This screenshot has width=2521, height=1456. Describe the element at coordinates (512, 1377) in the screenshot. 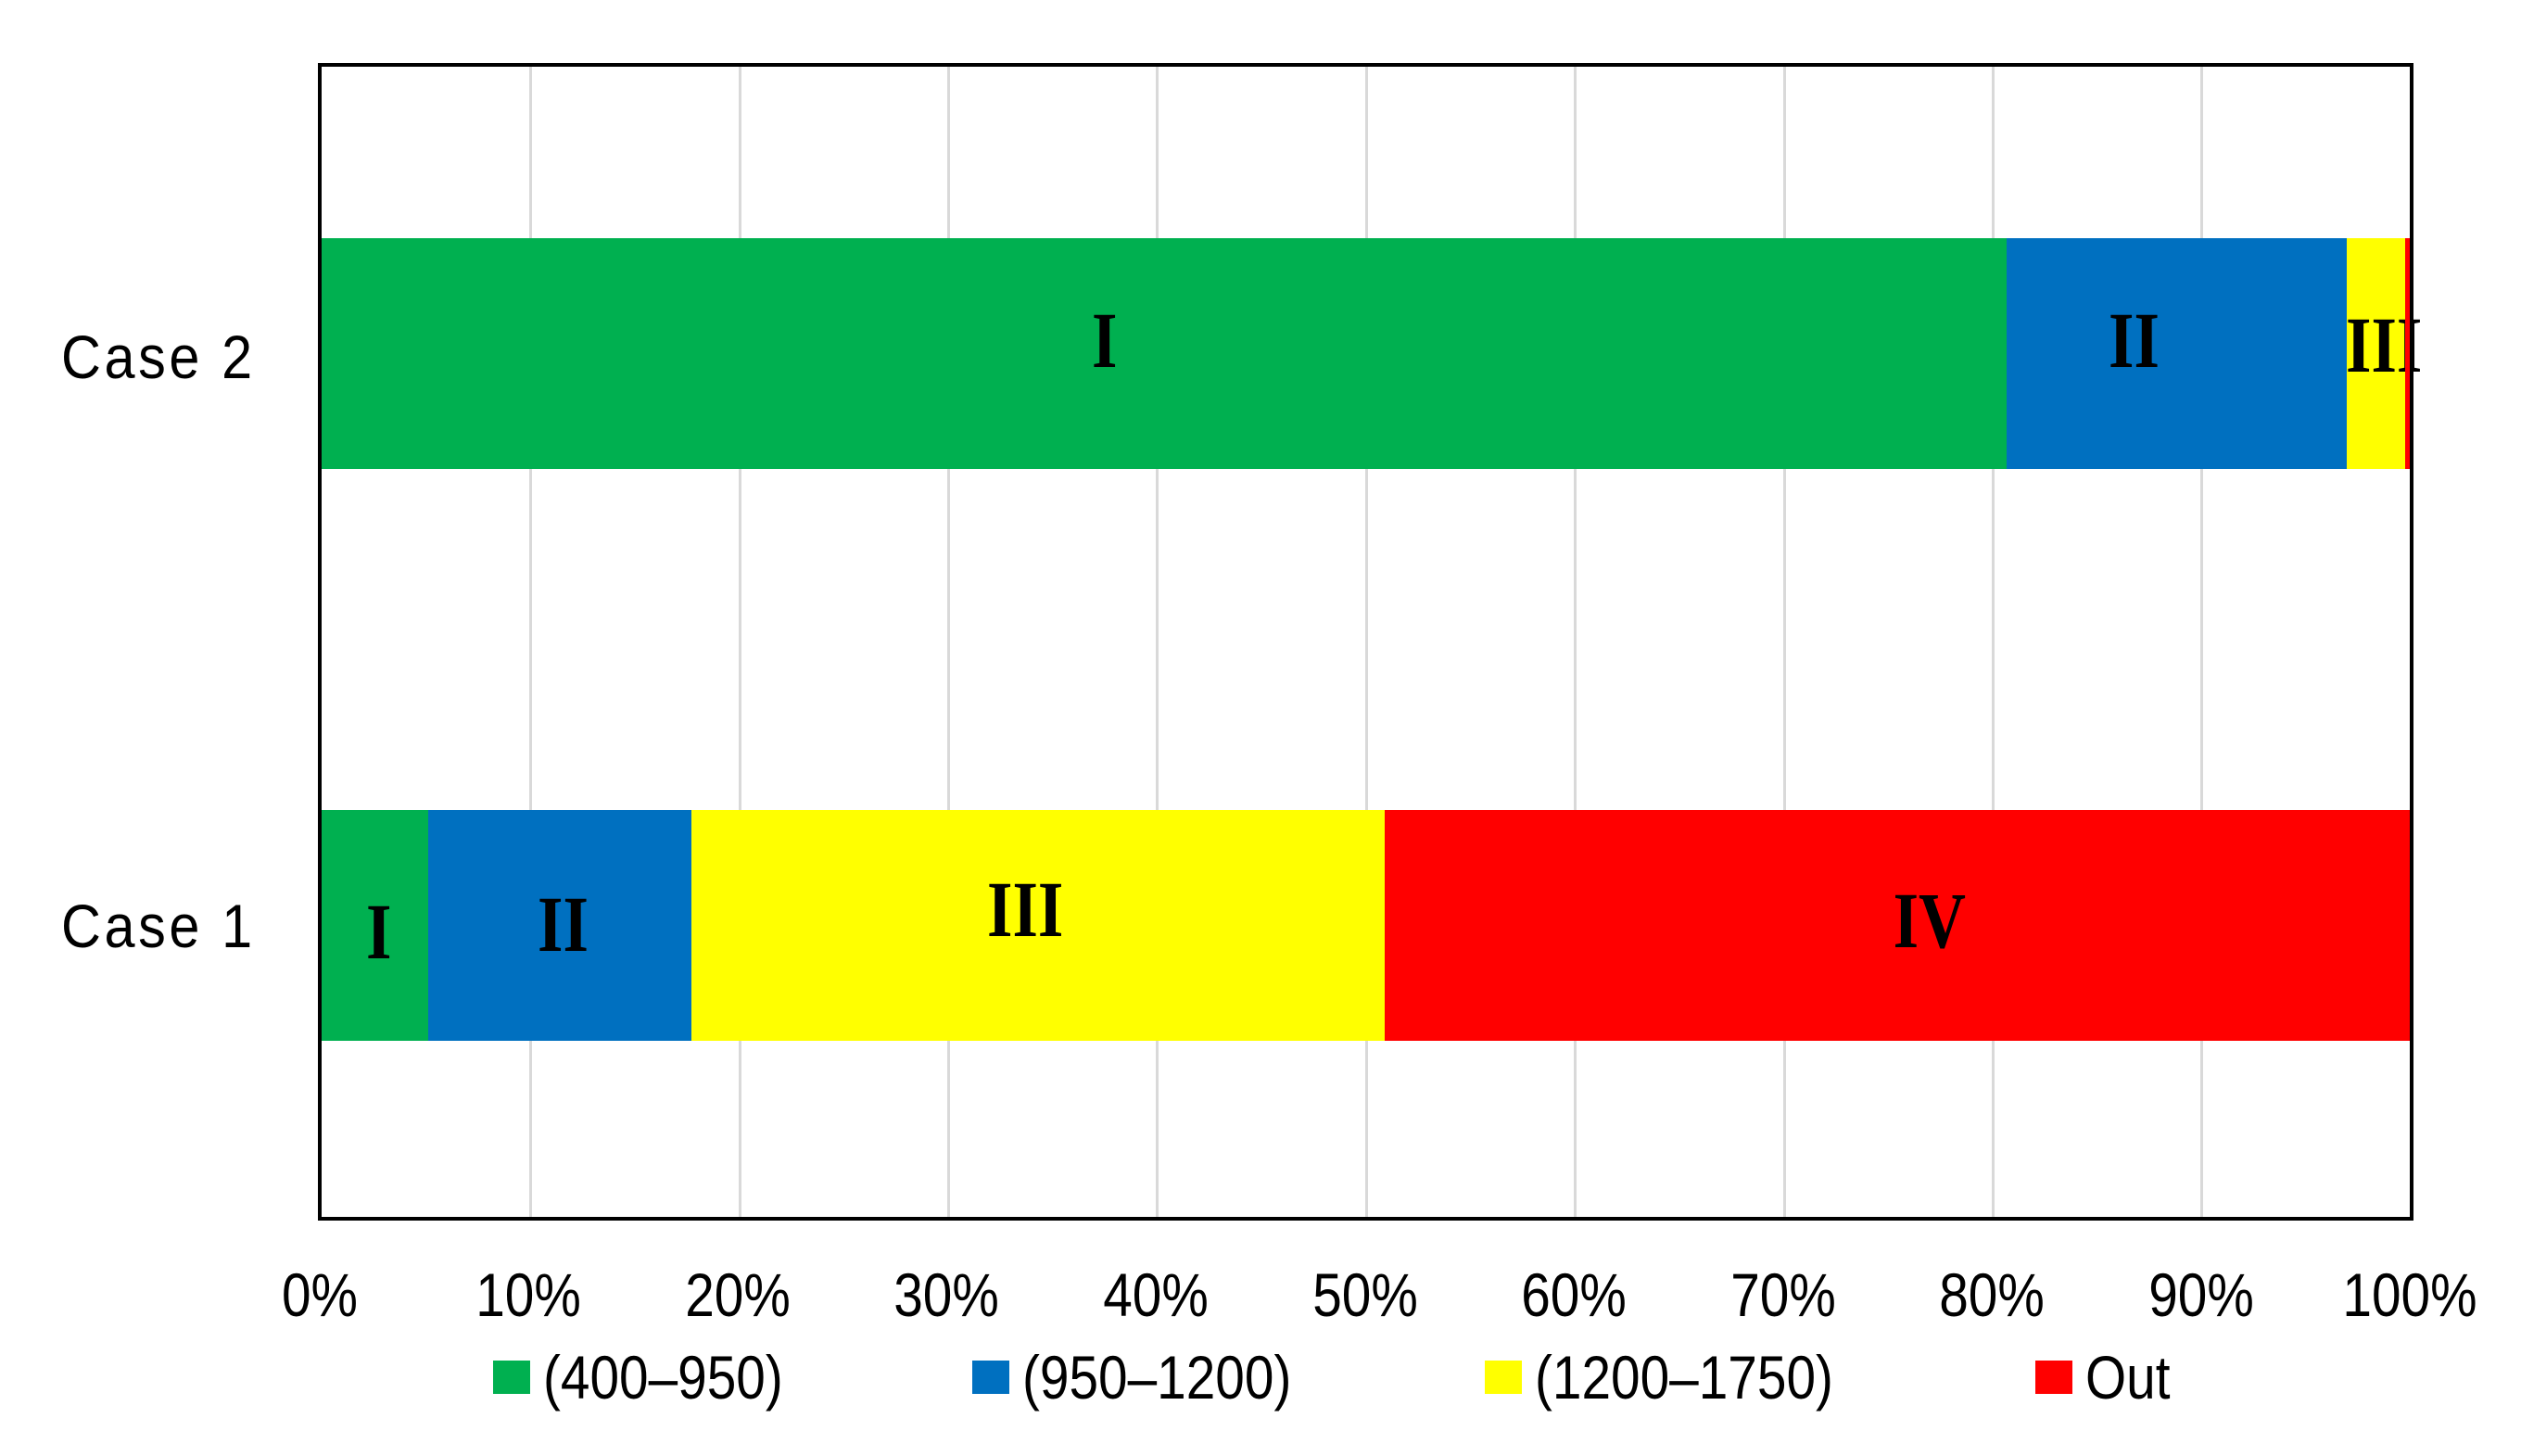

I see `legend-swatch-green` at that location.